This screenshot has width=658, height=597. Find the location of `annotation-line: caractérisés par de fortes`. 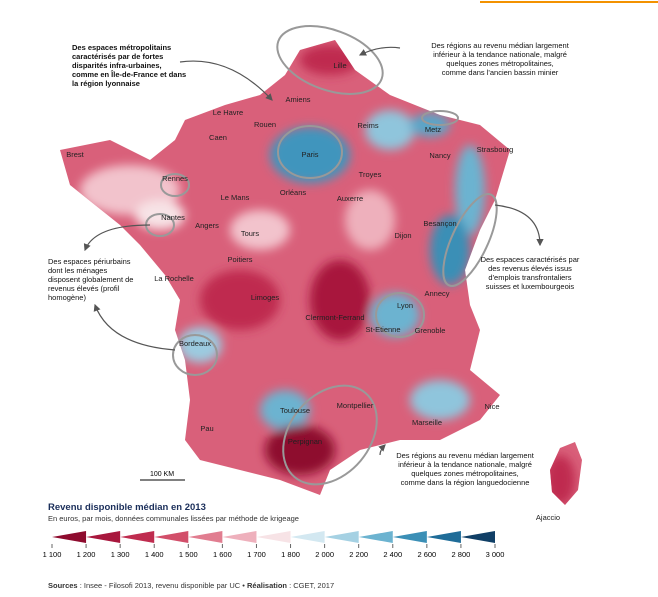

annotation-line: caractérisés par de fortes is located at coordinates (117, 56).